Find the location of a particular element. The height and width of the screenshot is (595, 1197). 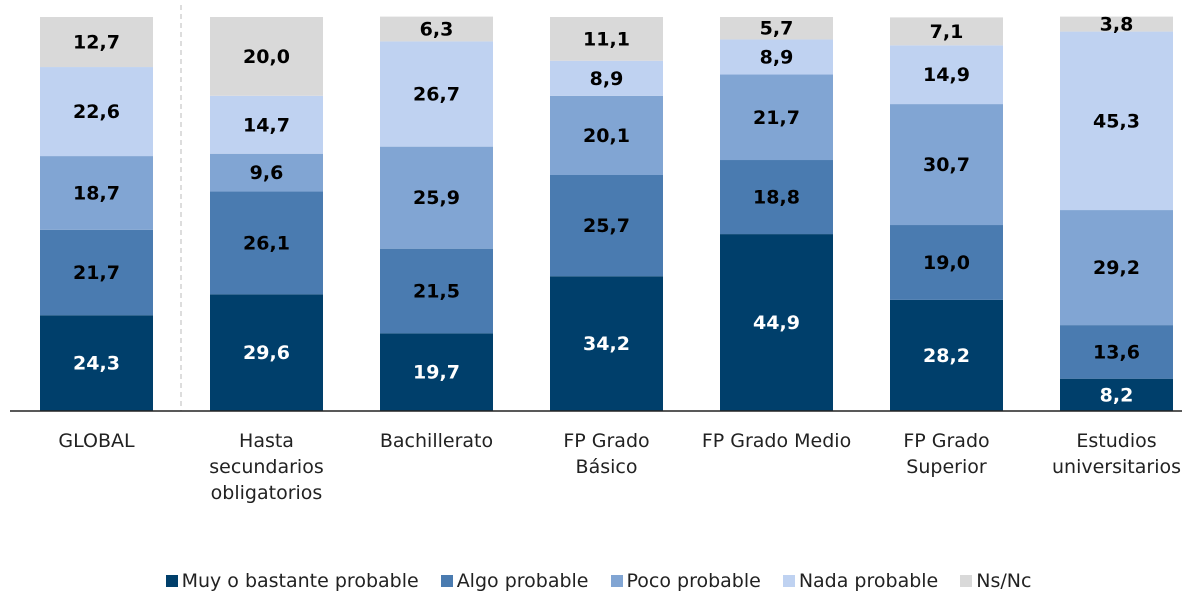

legend-label: Nada probable is located at coordinates (868, 581).